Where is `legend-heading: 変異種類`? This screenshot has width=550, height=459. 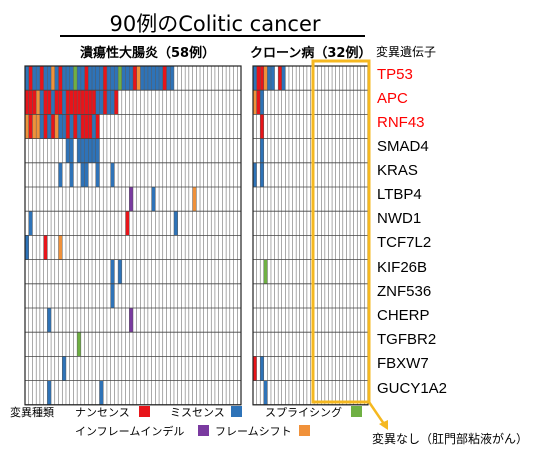 legend-heading: 変異種類 is located at coordinates (32, 412).